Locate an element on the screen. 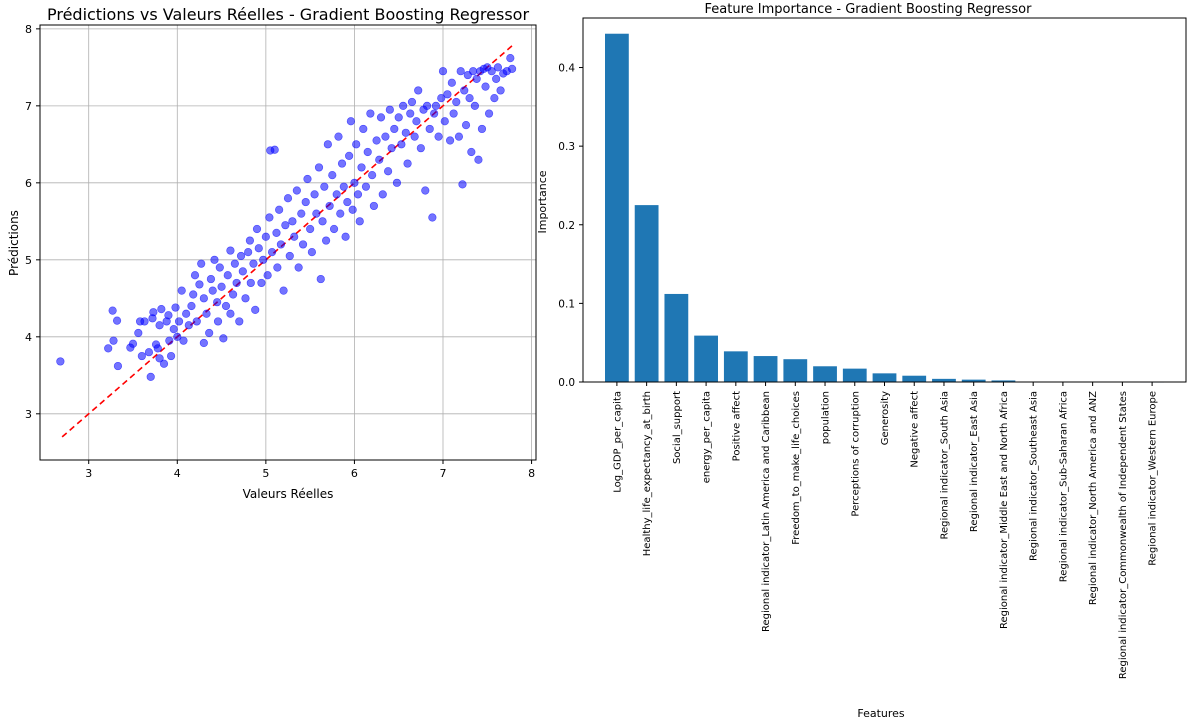 The height and width of the screenshot is (727, 1188). scatter-y-ticks: 3 4 5 6 7 8 is located at coordinates (32, 222).